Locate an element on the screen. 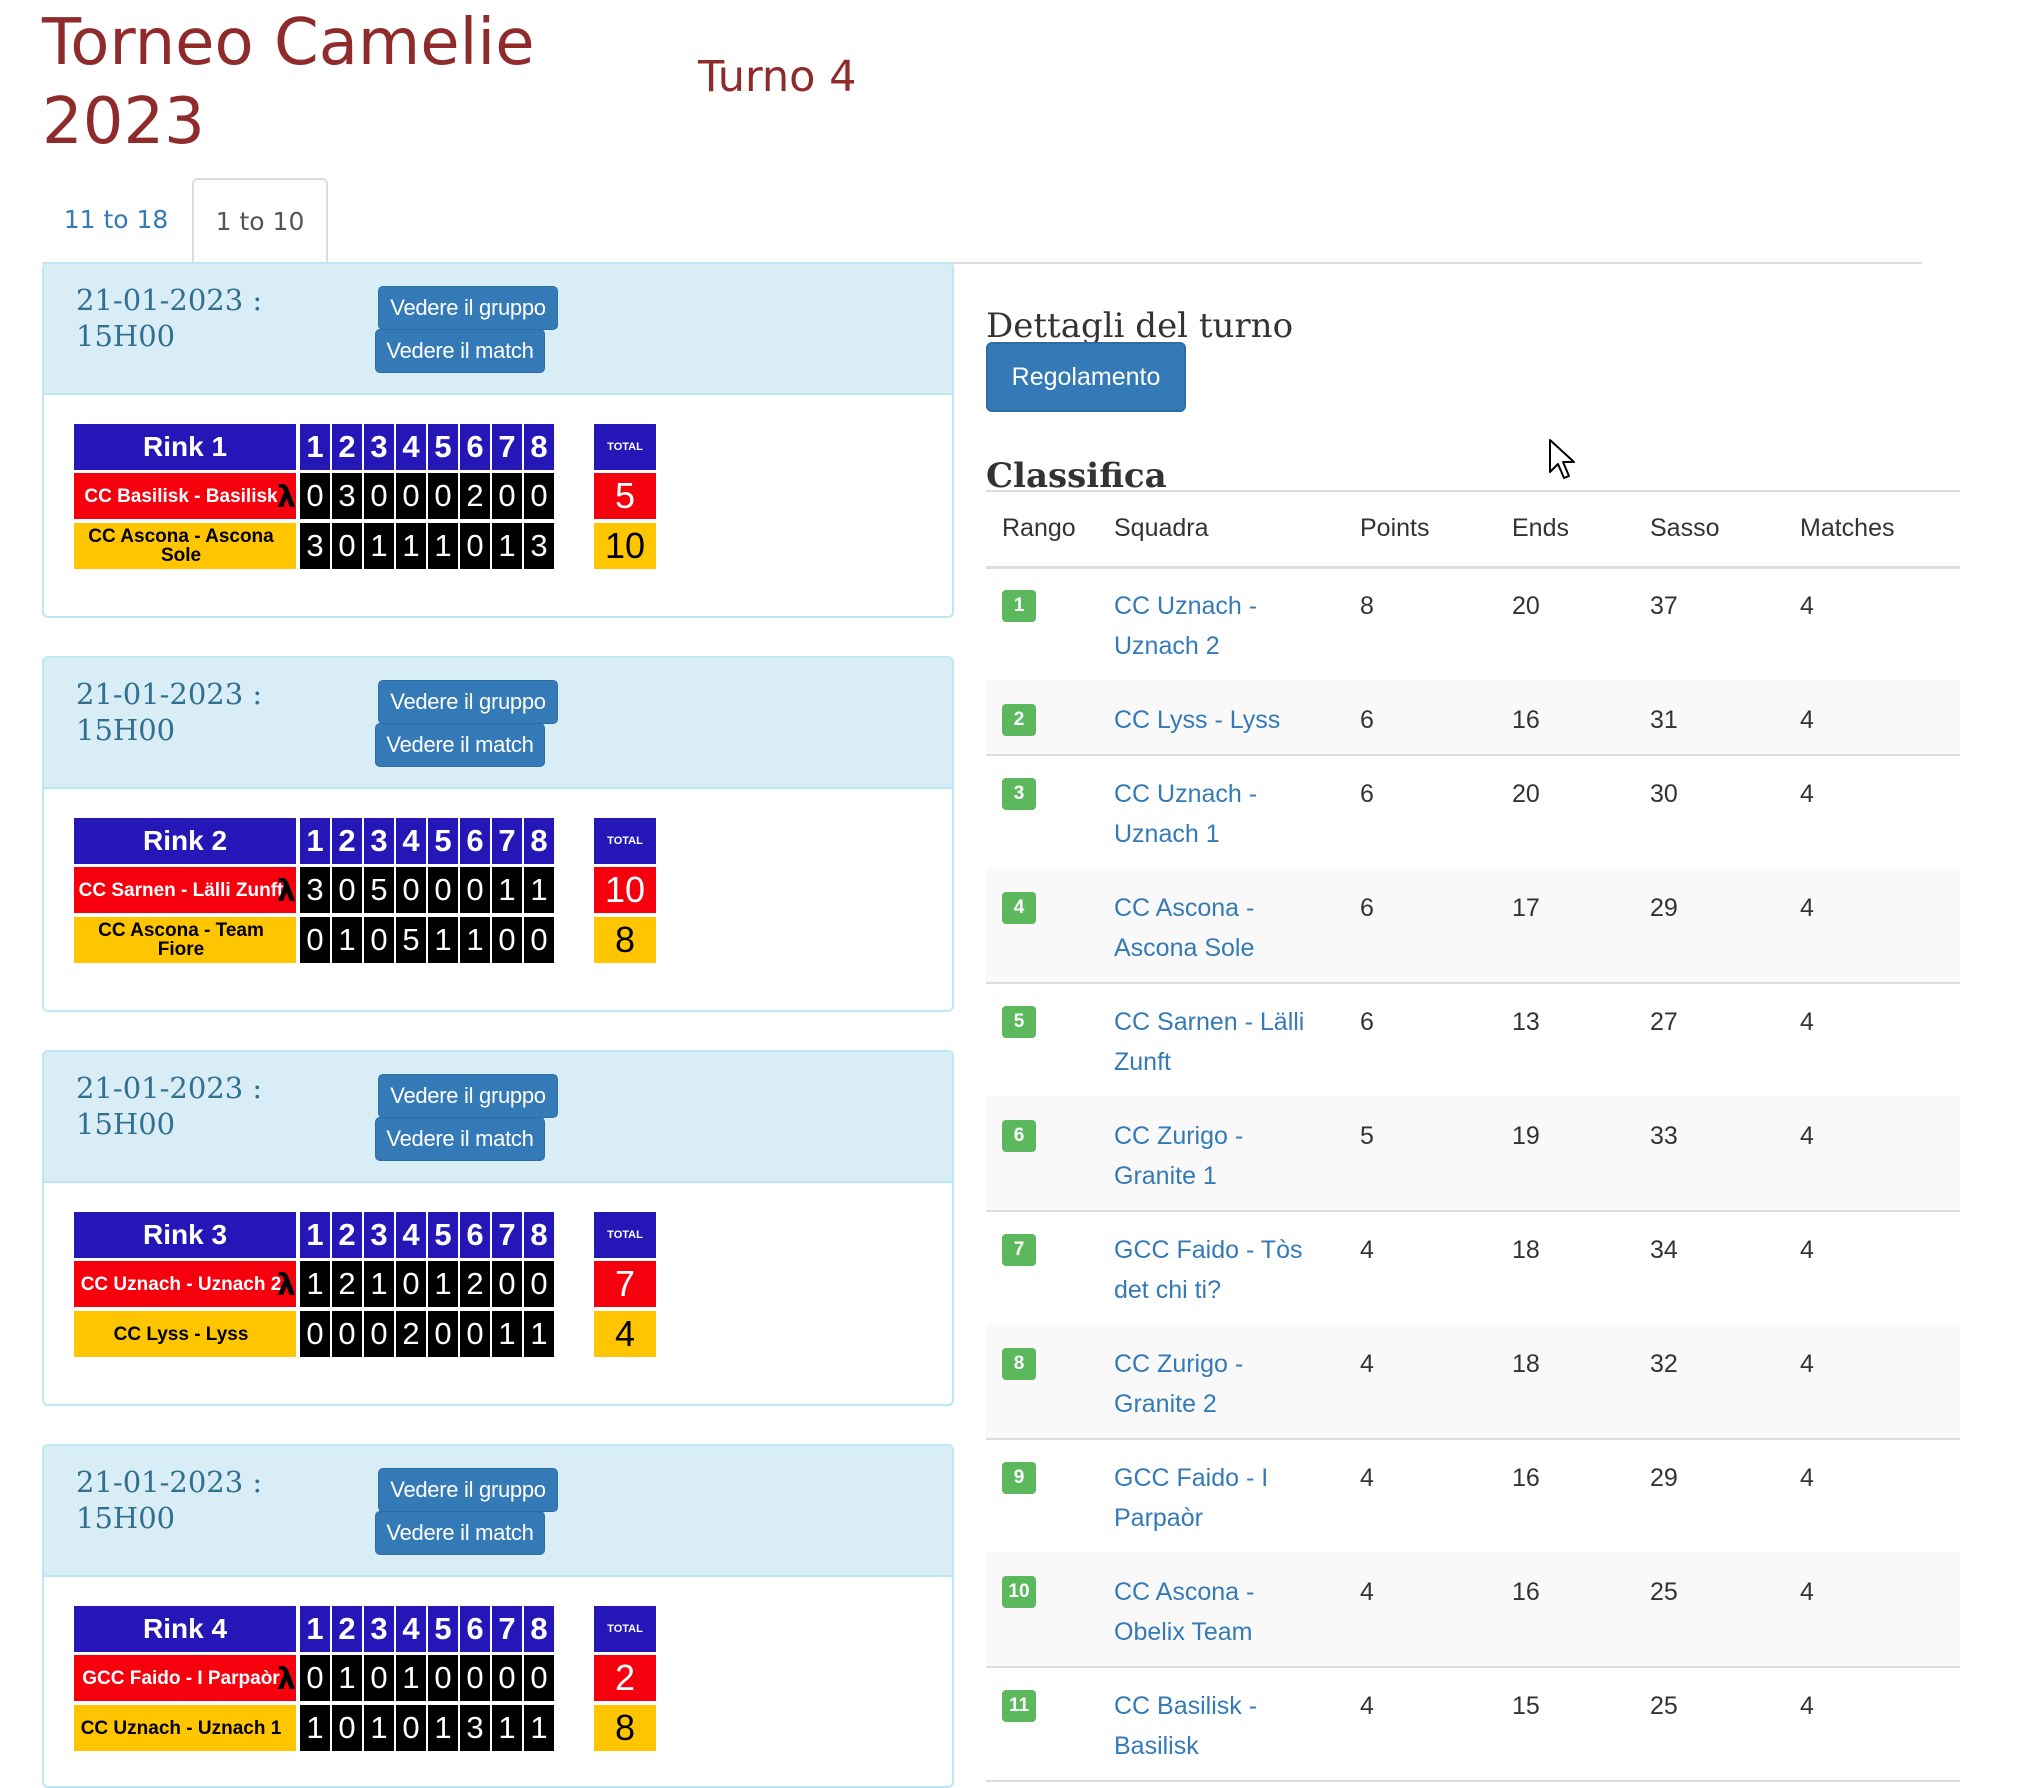 This screenshot has width=2032, height=1788. col-matches: Matches is located at coordinates (1847, 528).